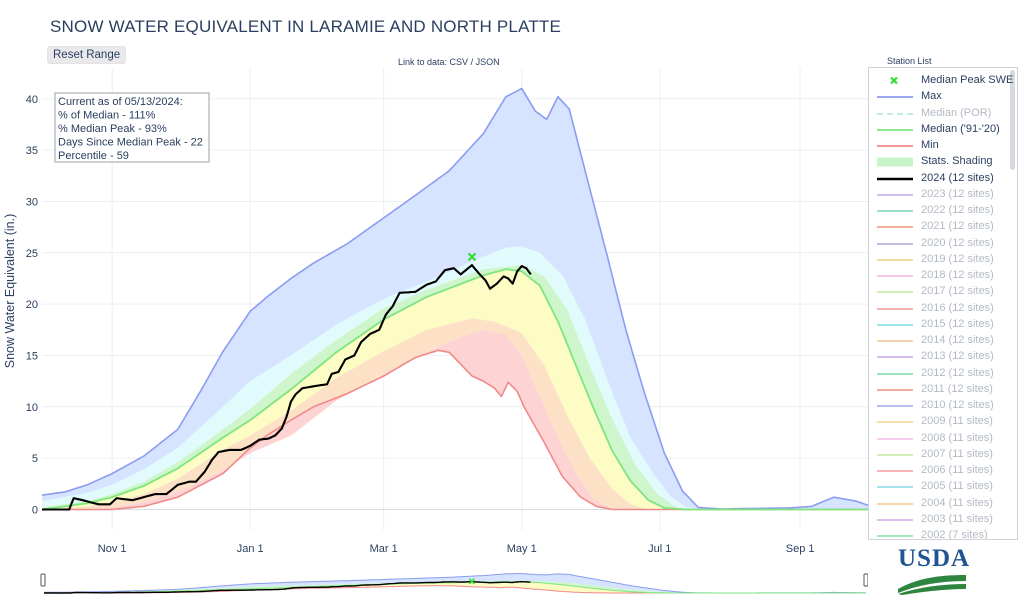 Image resolution: width=1023 pixels, height=597 pixels. I want to click on legend-item: 2002 (7 sites), so click(939, 534).